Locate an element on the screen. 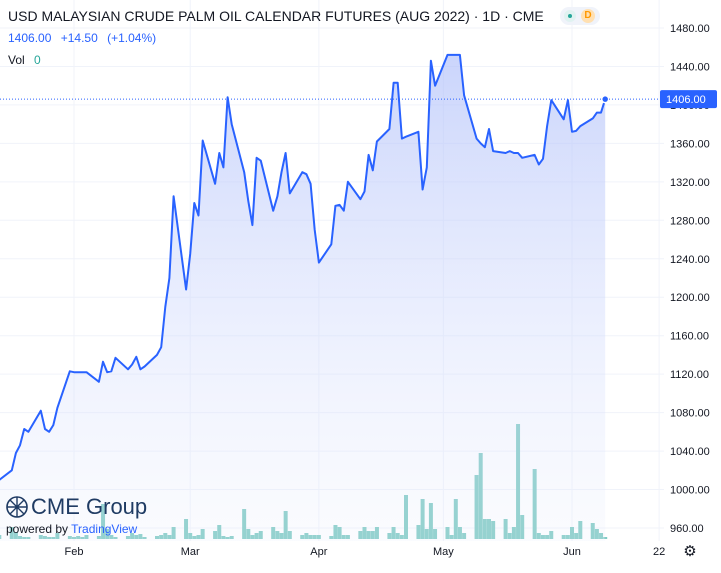 The height and width of the screenshot is (573, 721). interval-label: 1D is located at coordinates (491, 16).